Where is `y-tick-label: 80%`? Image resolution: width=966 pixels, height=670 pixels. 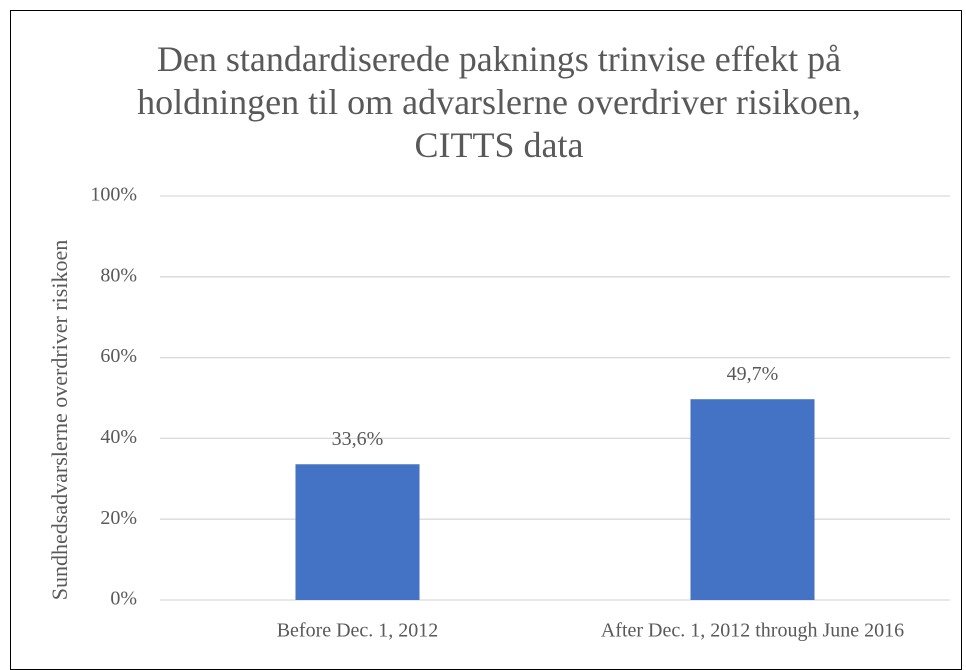 y-tick-label: 80% is located at coordinates (118, 275).